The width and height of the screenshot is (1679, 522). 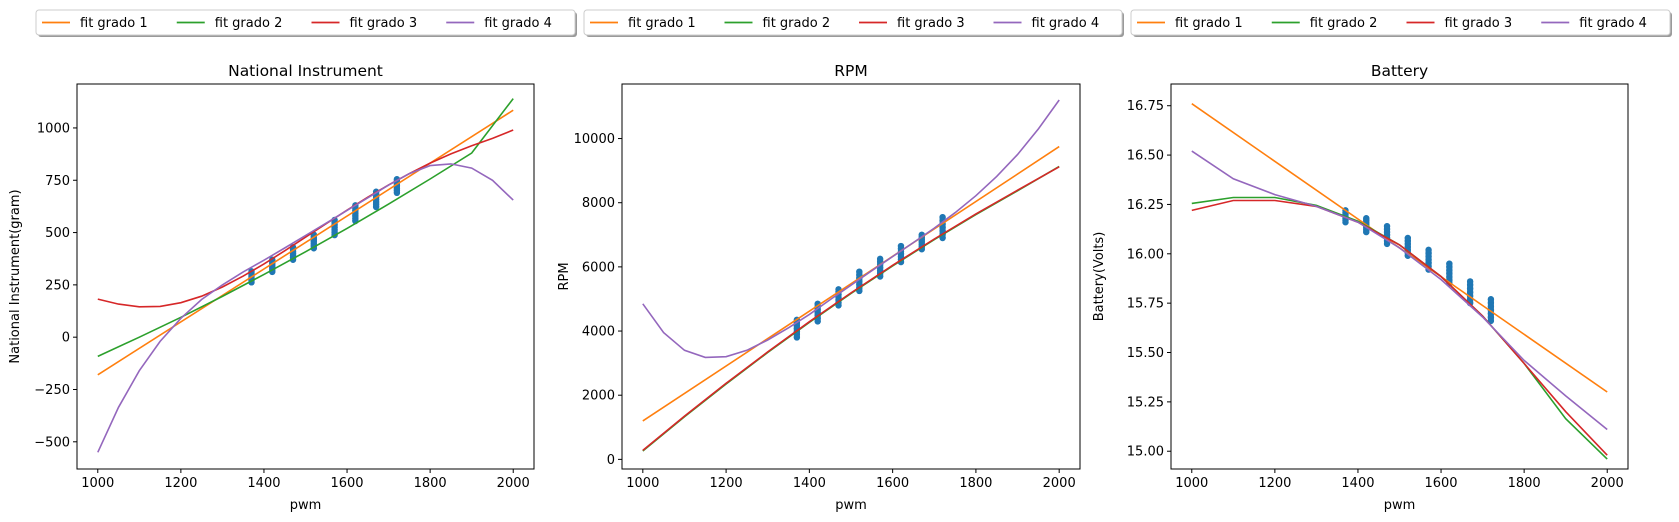 I want to click on y-tick-label: 750, so click(x=57, y=181).